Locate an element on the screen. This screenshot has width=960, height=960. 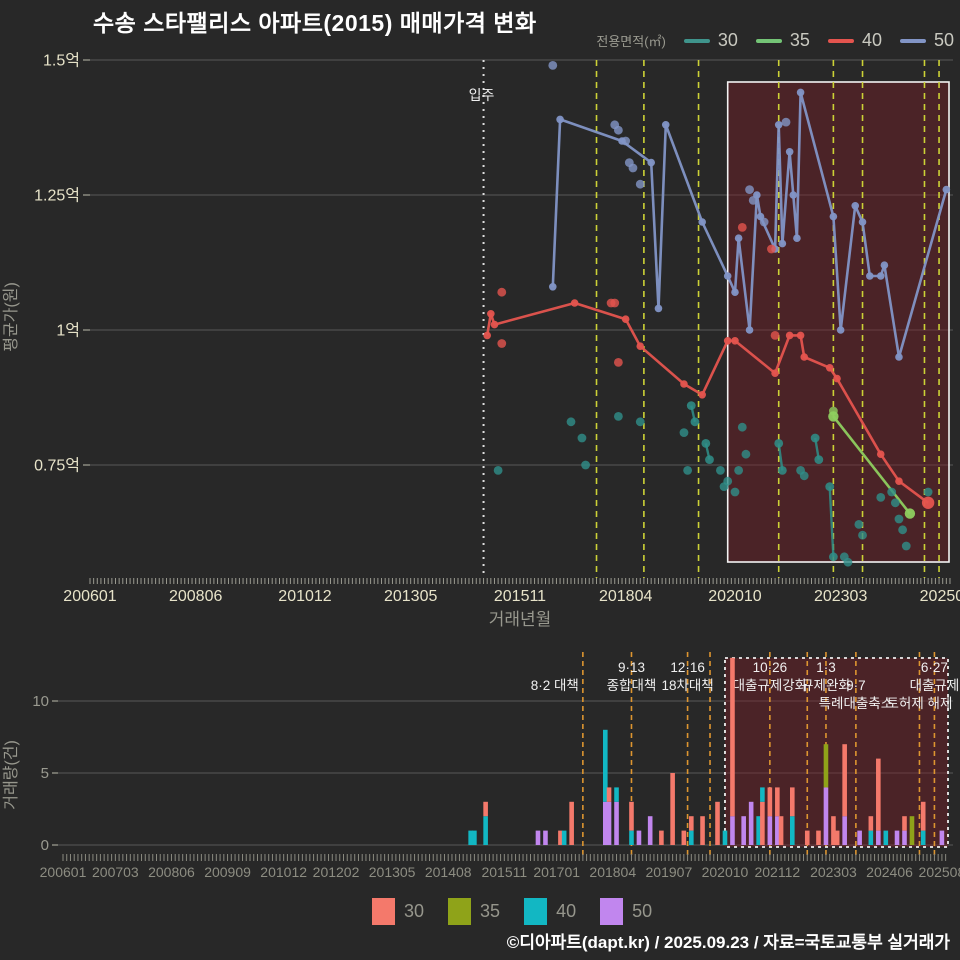
series-35-dot is located at coordinates (833, 411).